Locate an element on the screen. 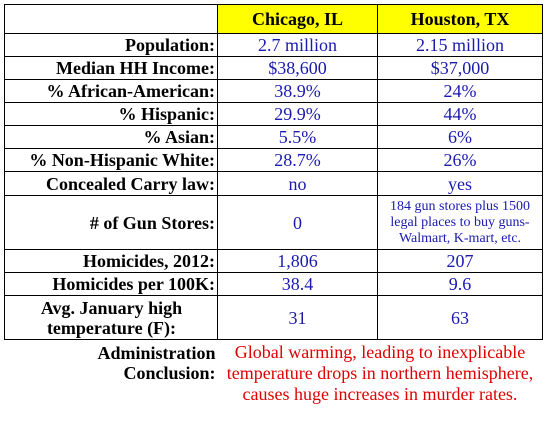 The height and width of the screenshot is (431, 549). chicago-value: no is located at coordinates (297, 183).